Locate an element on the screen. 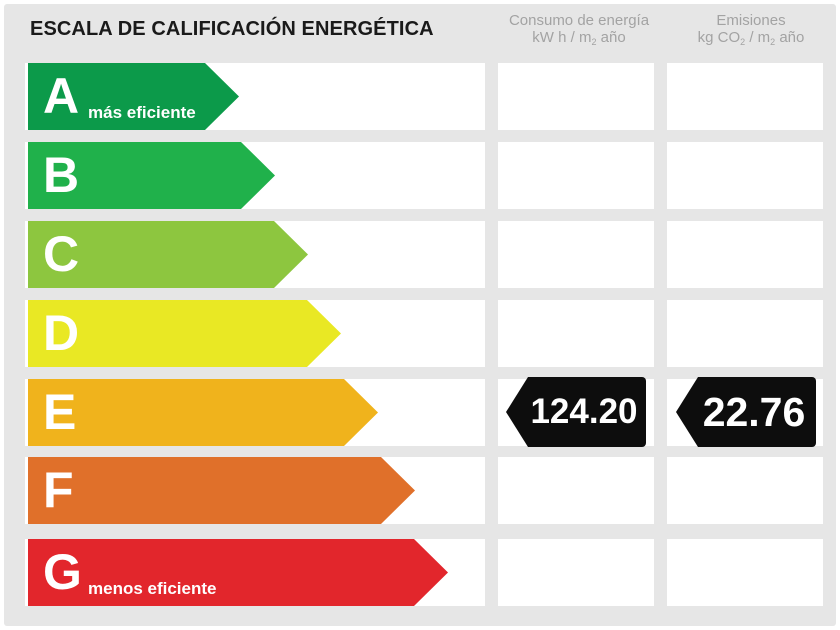 This screenshot has width=840, height=630. consumo-unit-post: año is located at coordinates (611, 37).